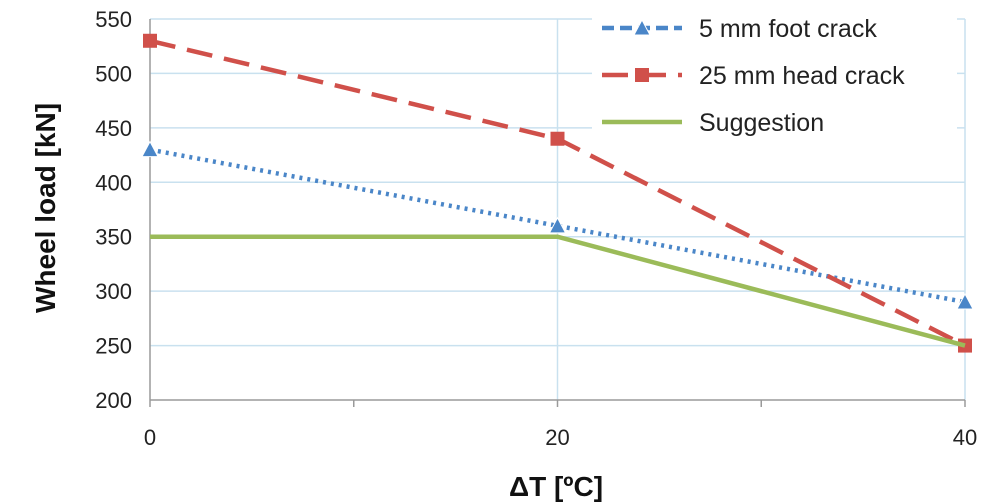 This screenshot has height=503, width=998. What do you see at coordinates (113, 400) in the screenshot?
I see `y-tick-label: 200` at bounding box center [113, 400].